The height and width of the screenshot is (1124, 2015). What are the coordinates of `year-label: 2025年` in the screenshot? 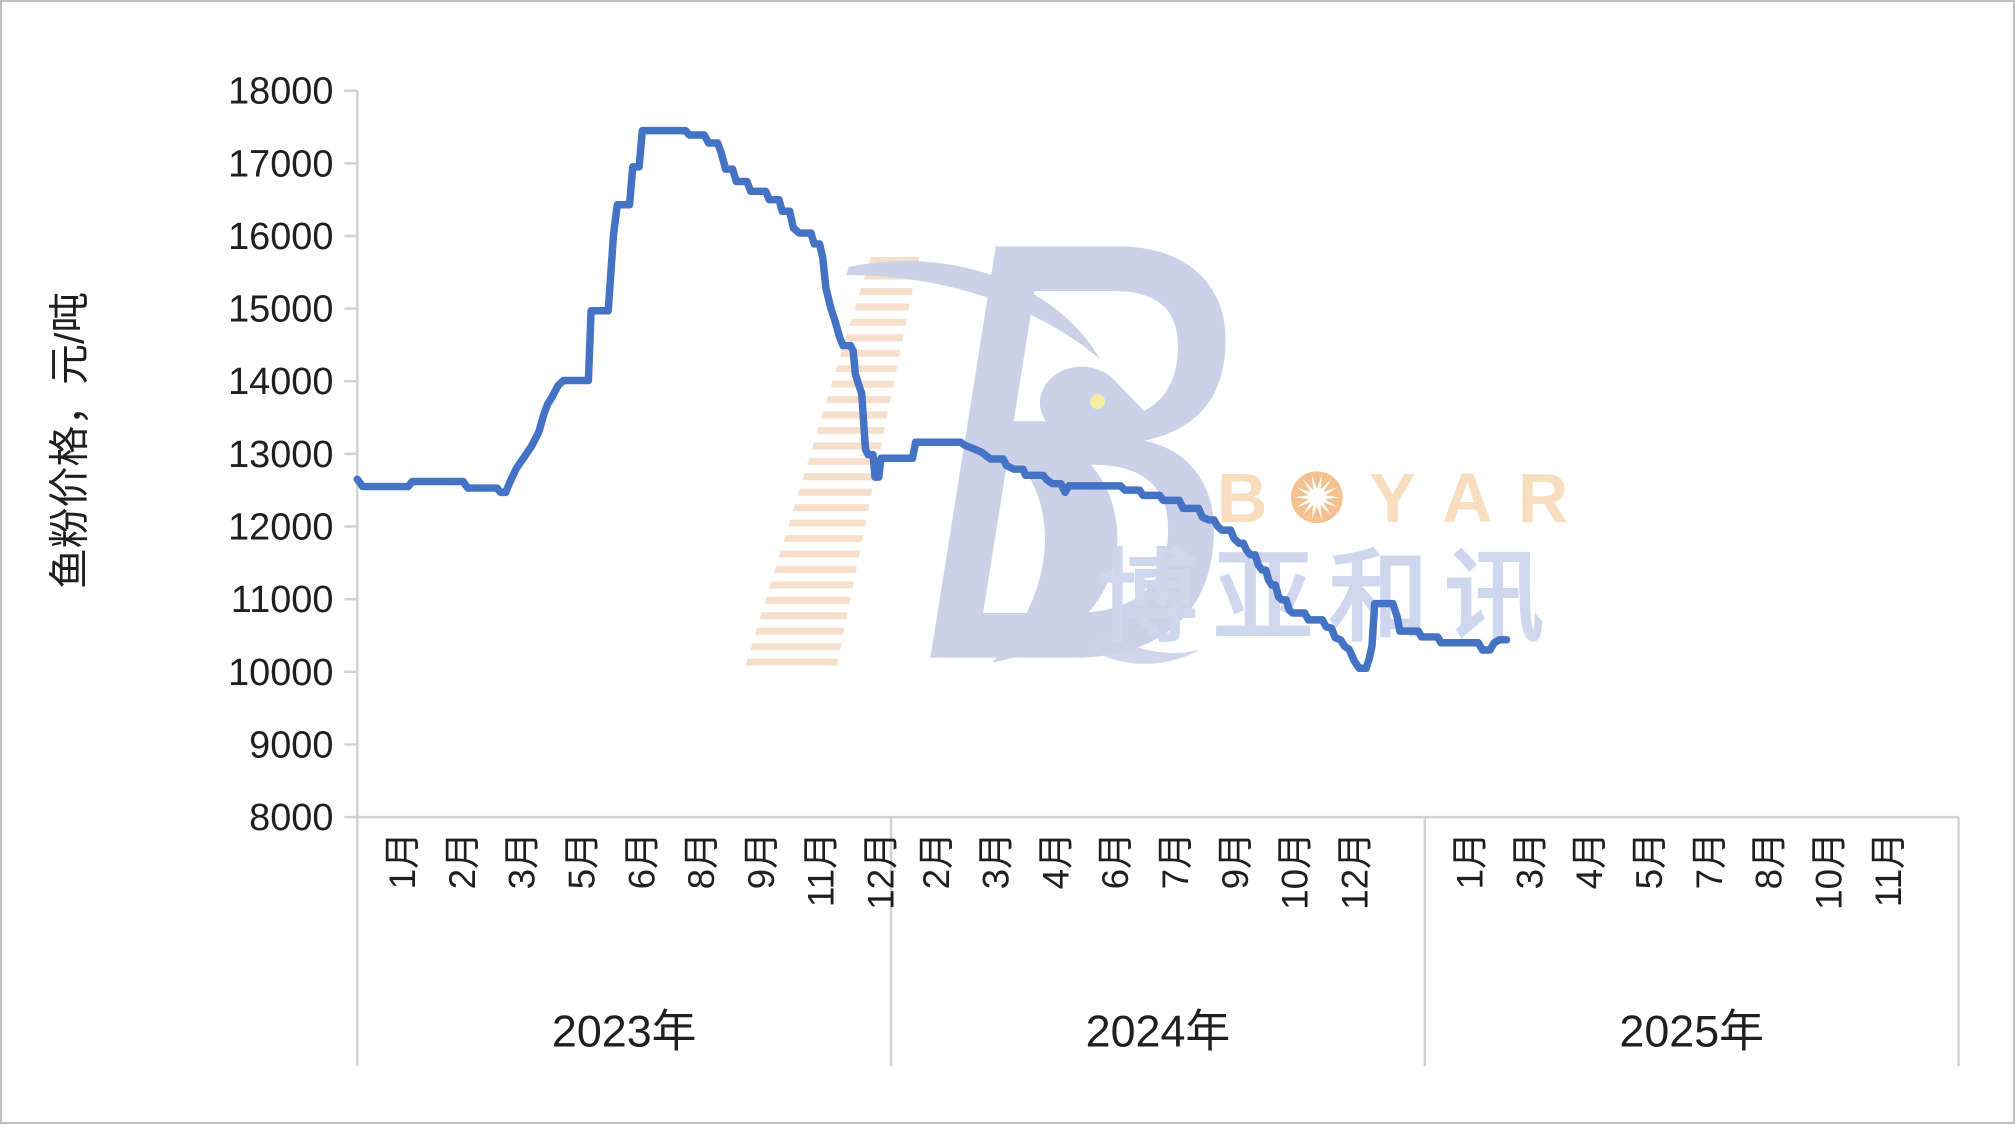 It's located at (1691, 1030).